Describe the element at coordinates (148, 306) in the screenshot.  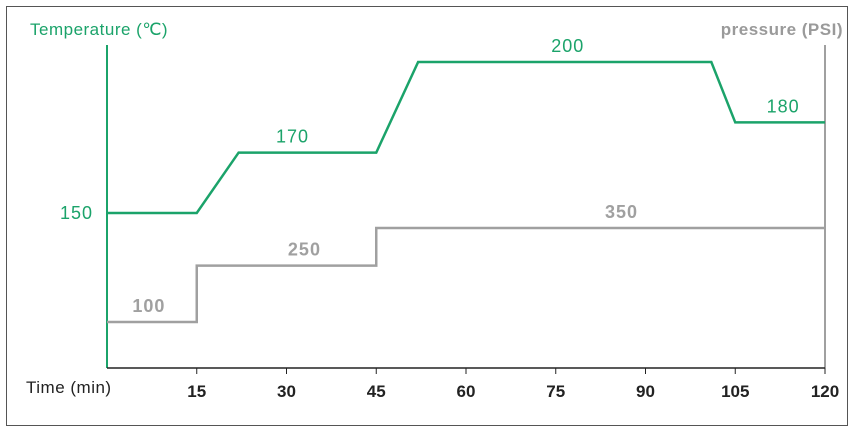
I see `pressure-label-100: 100` at that location.